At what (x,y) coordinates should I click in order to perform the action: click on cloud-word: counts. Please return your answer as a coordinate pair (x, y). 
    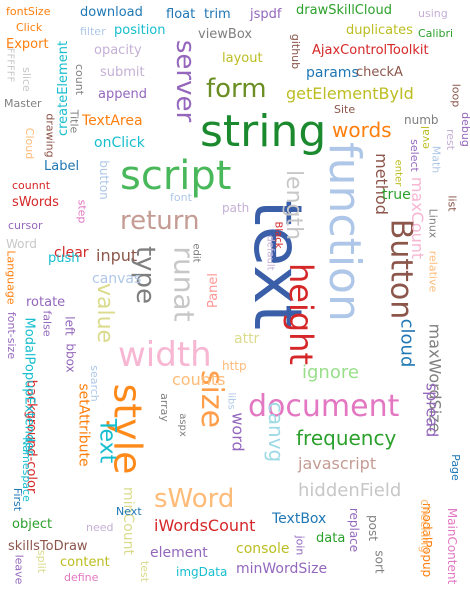
    Looking at the image, I should click on (199, 379).